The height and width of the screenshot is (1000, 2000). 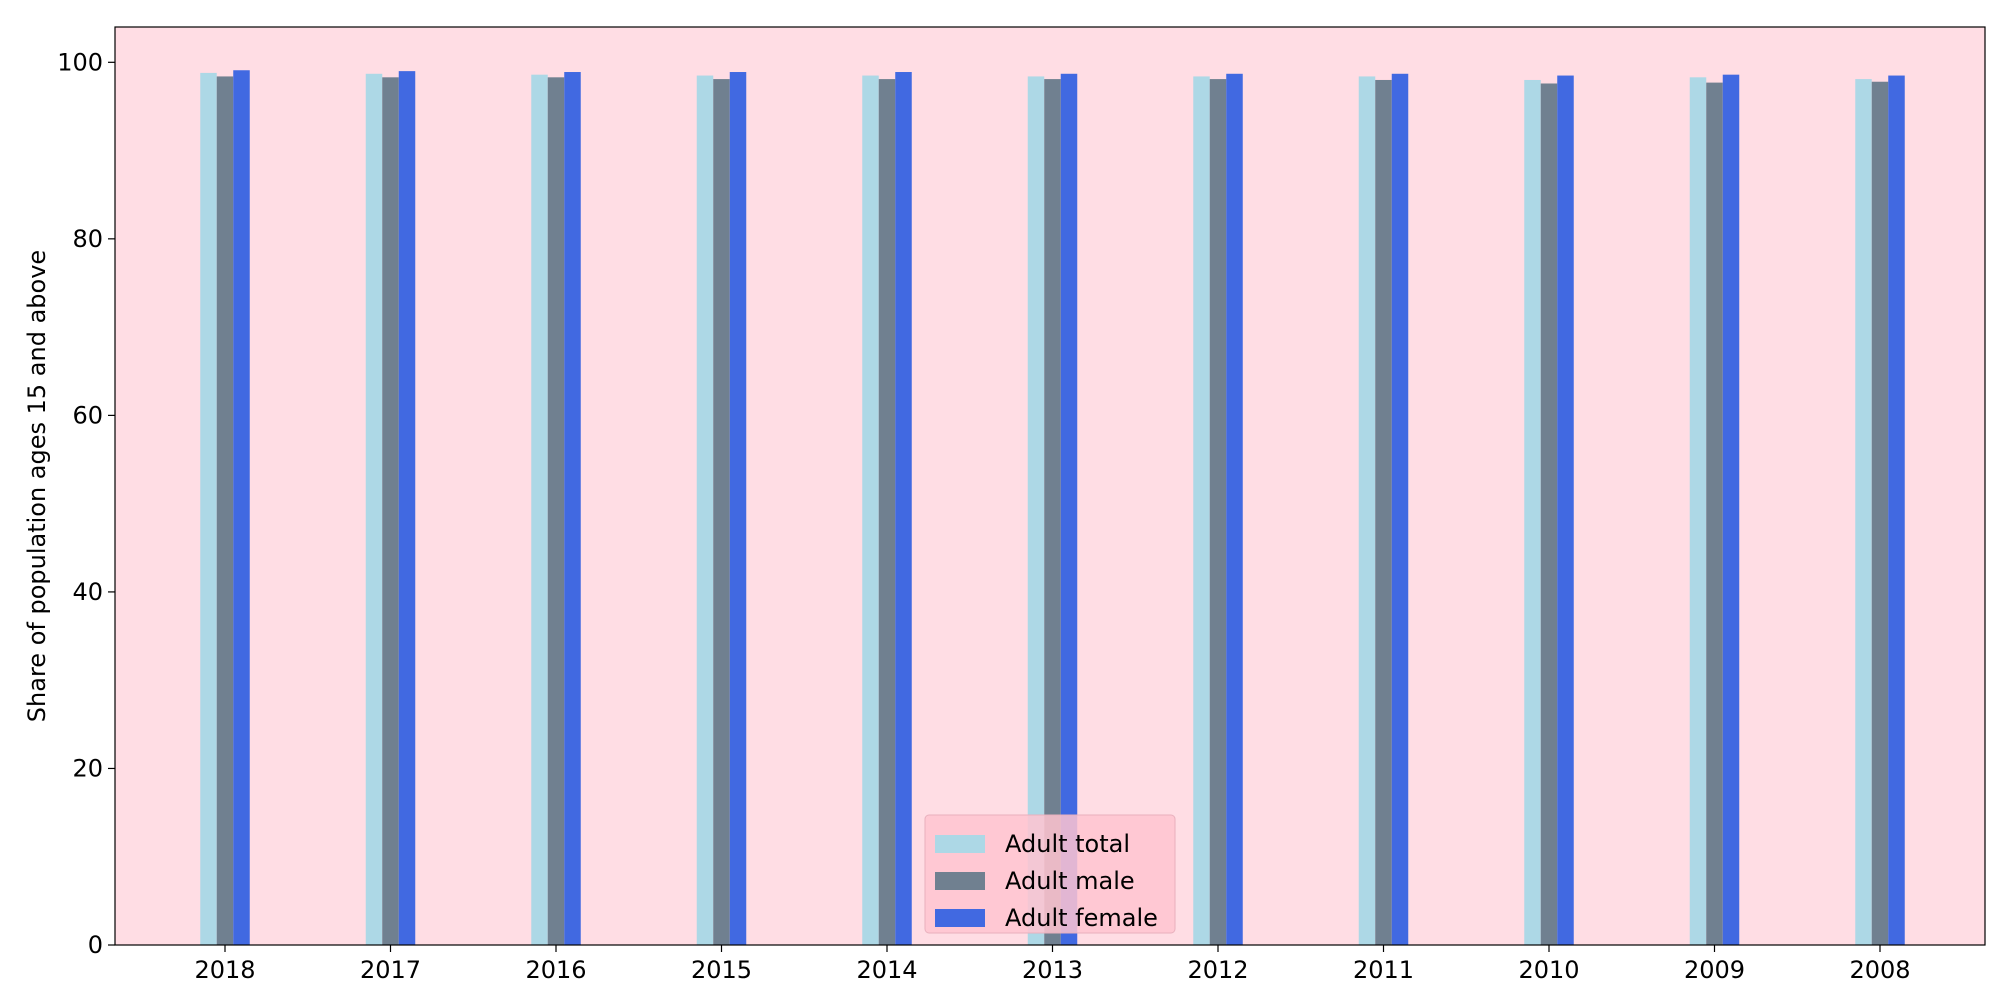 I want to click on legend-label: Adult male, so click(x=1070, y=881).